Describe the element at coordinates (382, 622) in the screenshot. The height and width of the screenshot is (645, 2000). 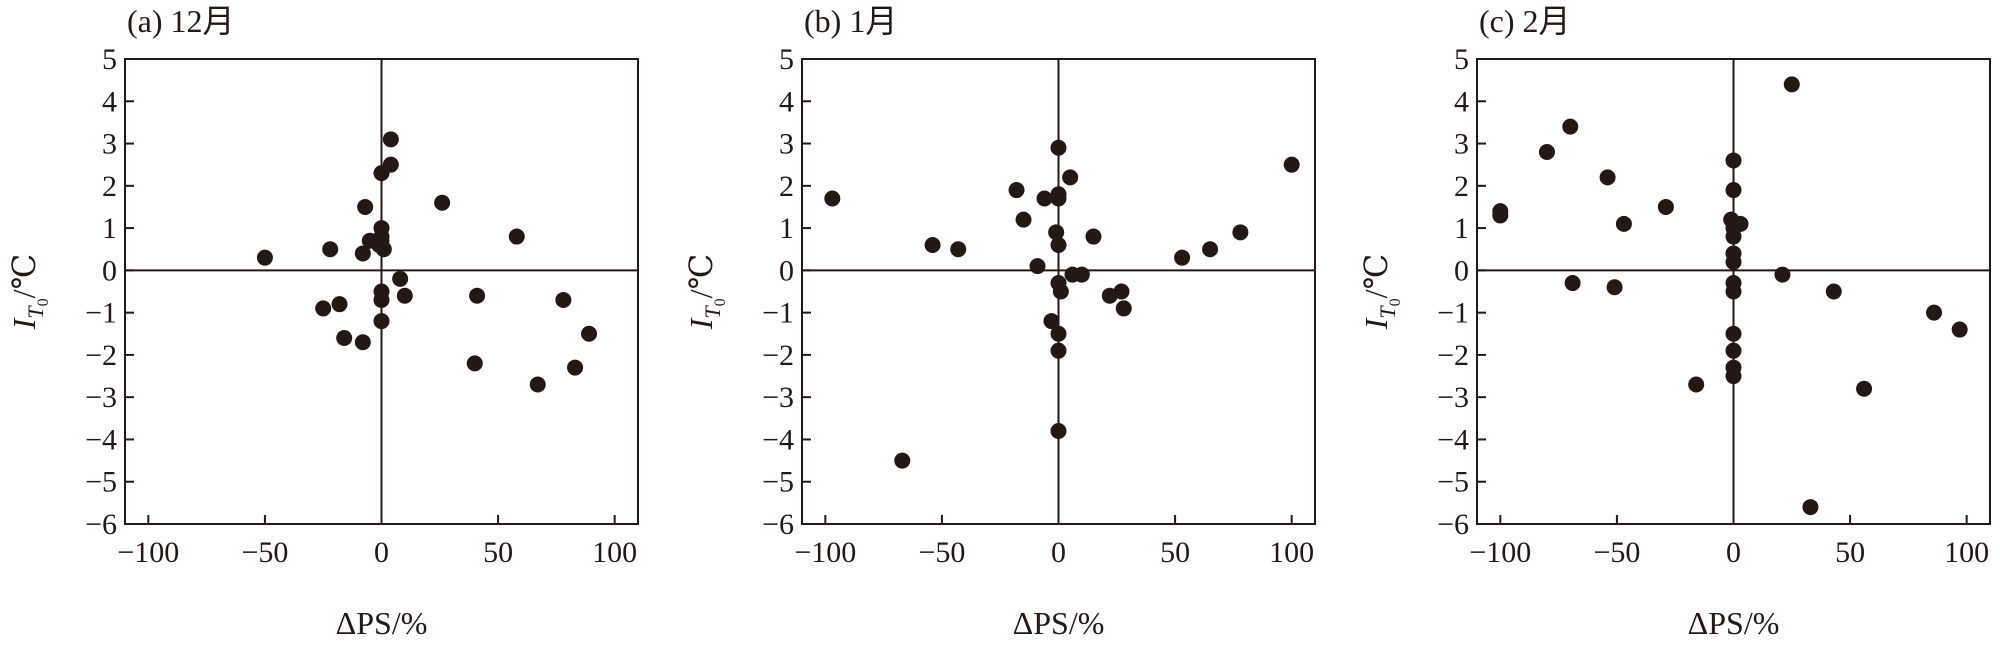
I see `x-axis-title: ΔPS/%` at that location.